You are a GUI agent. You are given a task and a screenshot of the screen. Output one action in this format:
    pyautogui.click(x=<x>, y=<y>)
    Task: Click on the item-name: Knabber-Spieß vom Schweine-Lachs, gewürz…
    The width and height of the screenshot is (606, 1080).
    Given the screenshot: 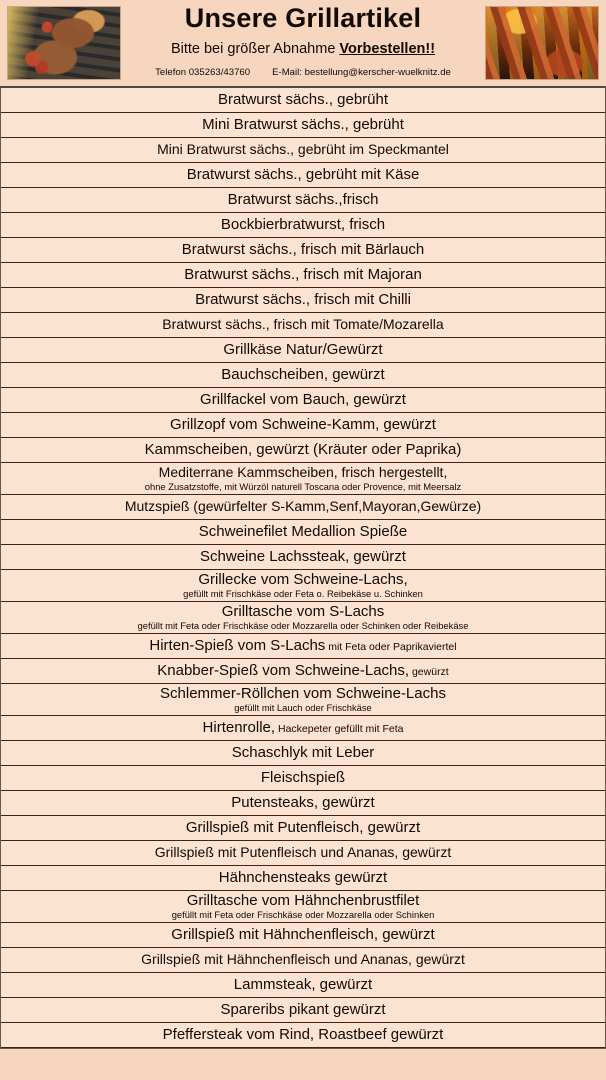 What is the action you would take?
    pyautogui.click(x=303, y=670)
    